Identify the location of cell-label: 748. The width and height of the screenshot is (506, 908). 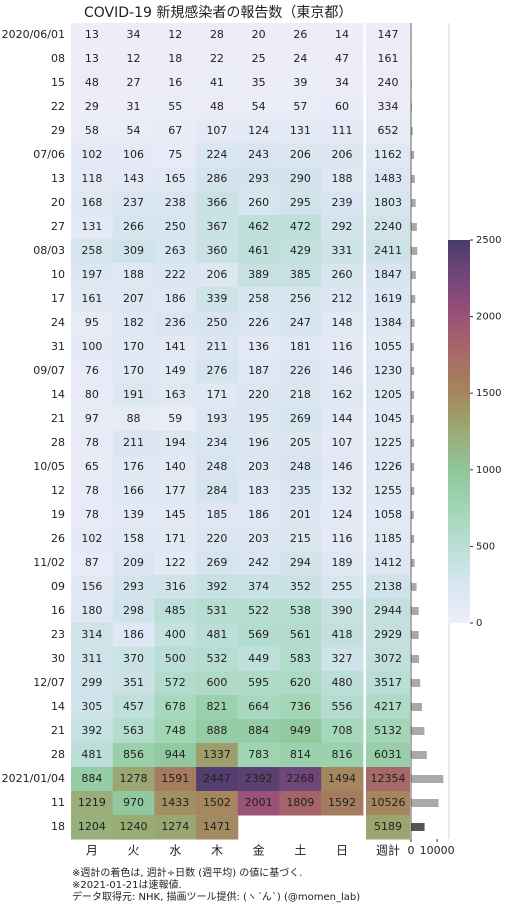
(175, 730).